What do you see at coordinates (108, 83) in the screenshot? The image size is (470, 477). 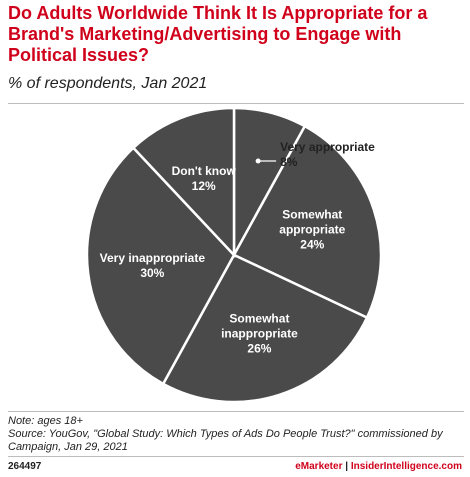 I see `chart-subtitle: % of respondents, Jan 2021` at bounding box center [108, 83].